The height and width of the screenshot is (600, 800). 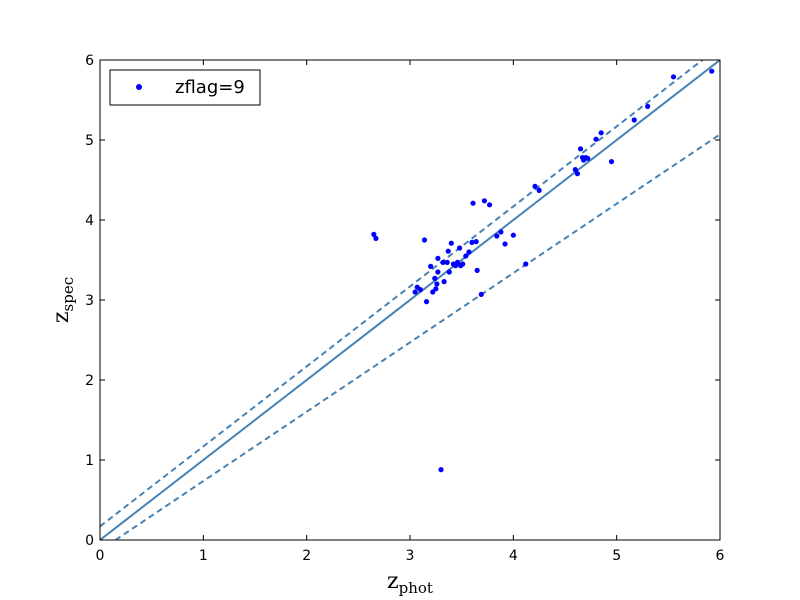 I want to click on y-tick-label: 6, so click(x=89, y=61).